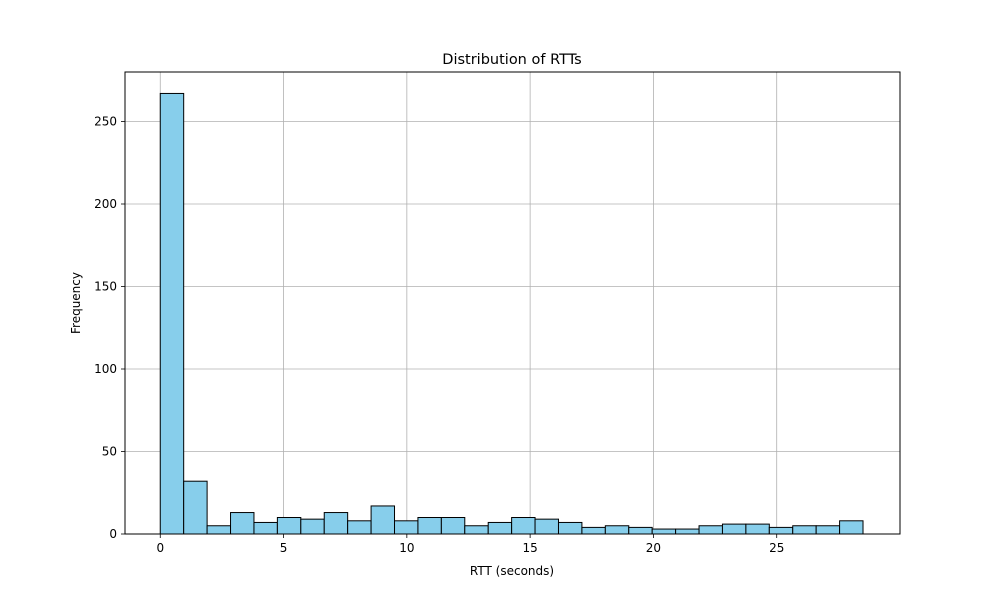 The width and height of the screenshot is (1000, 604). I want to click on x-tick-label: 5, so click(284, 548).